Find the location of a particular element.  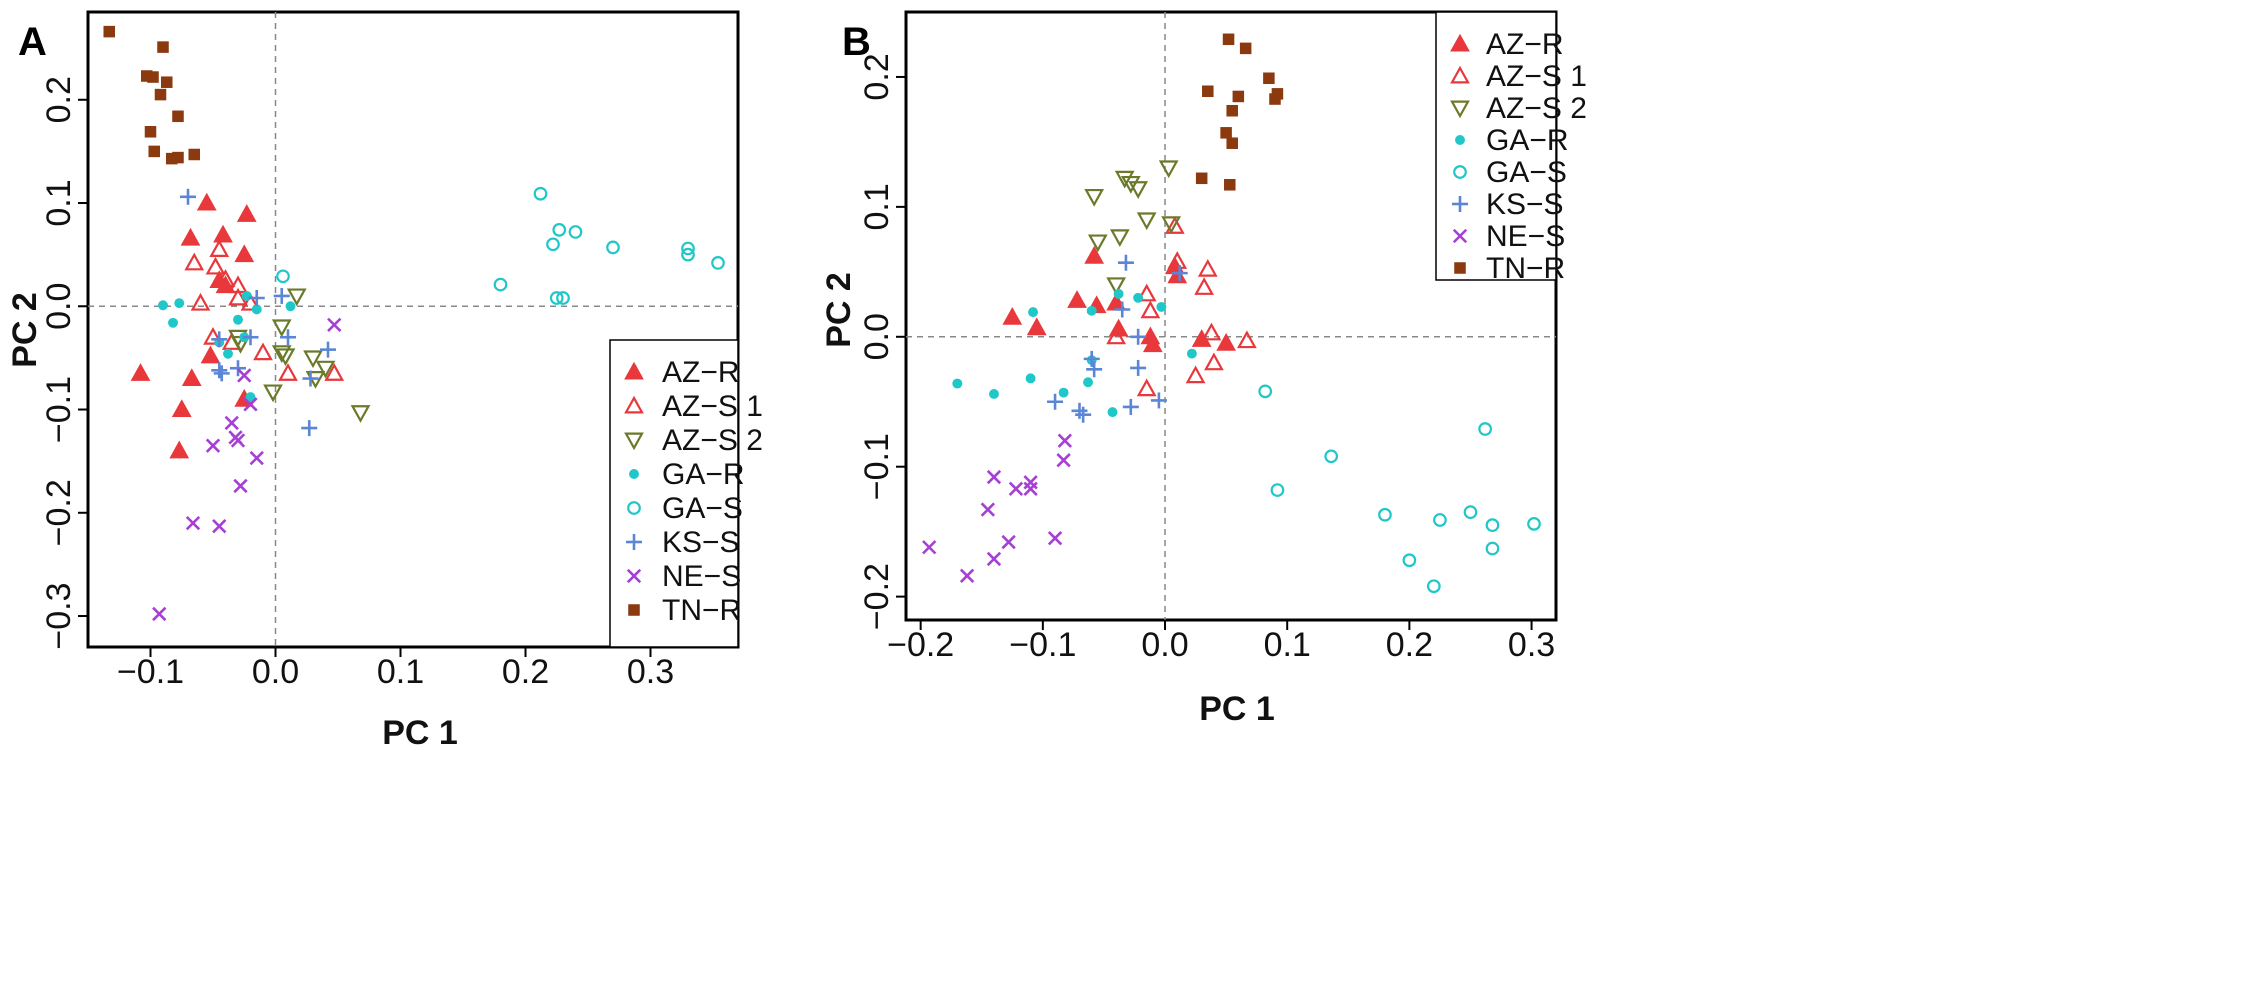

legend-label-ks-s: KS−S is located at coordinates (1525, 204).